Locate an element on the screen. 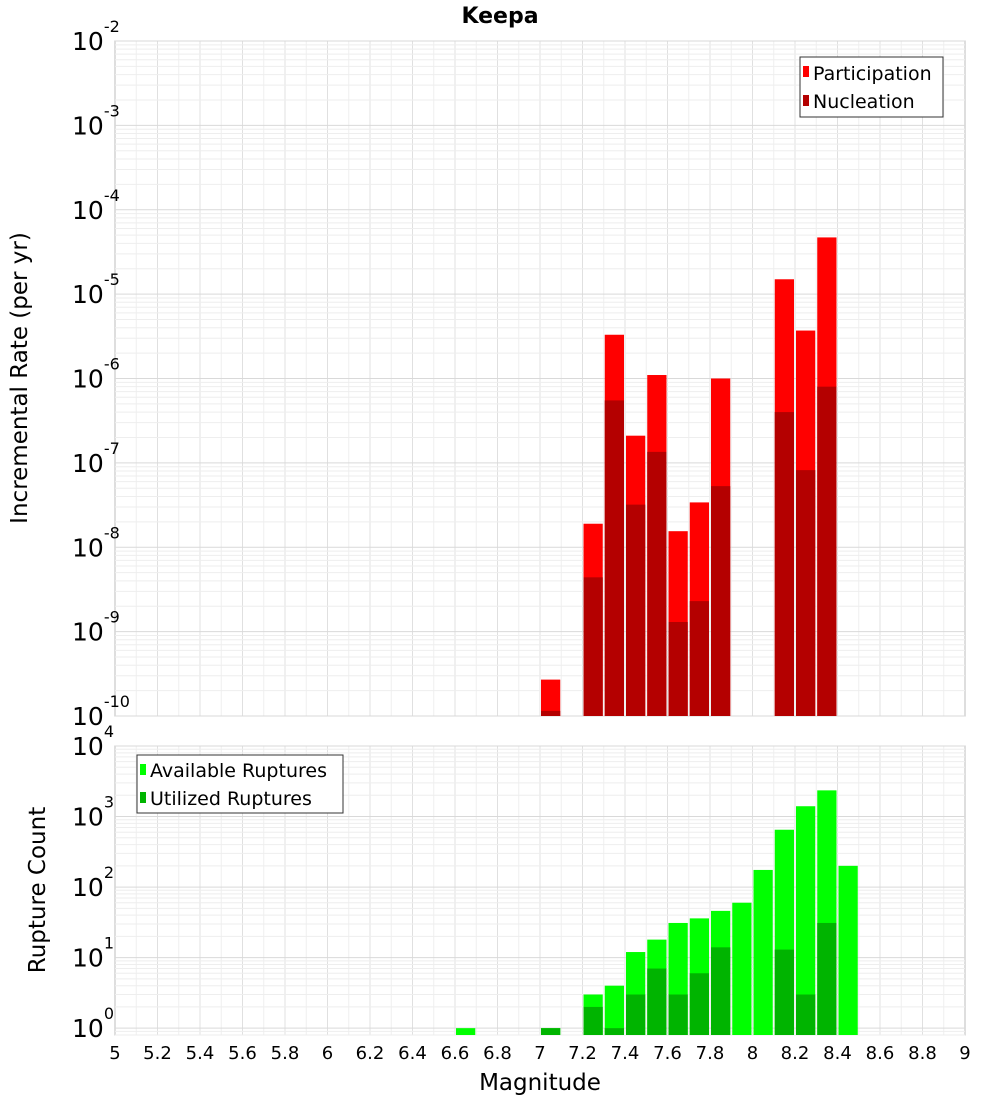 This screenshot has width=1000, height=1100. count-legend: Available Ruptures Utilized Ruptures is located at coordinates (240, 784).